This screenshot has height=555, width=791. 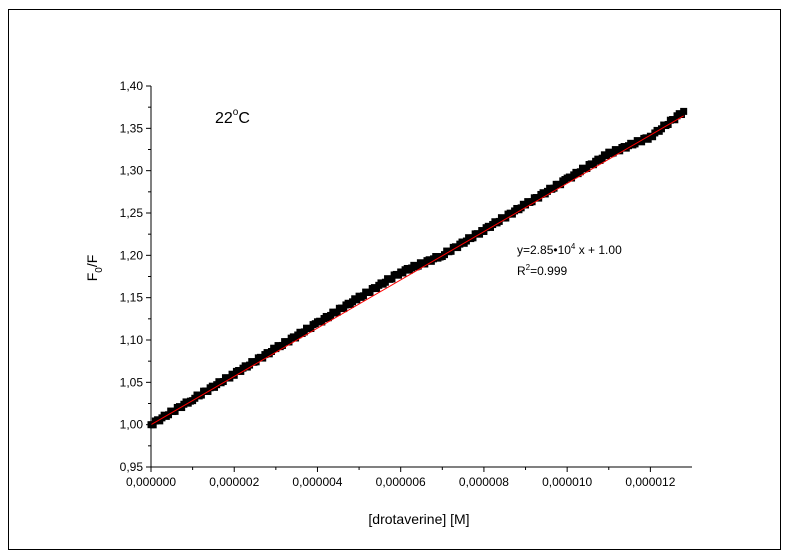 What do you see at coordinates (548, 271) in the screenshot?
I see `r-squared-suffix: =0.999` at bounding box center [548, 271].